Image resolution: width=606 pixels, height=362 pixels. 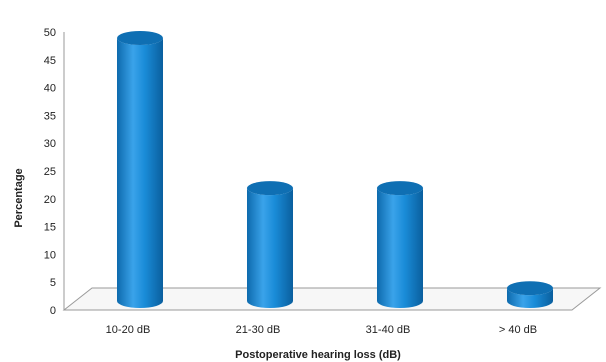 I want to click on y-axis-ticks: 0 5 10 15 20 25 30 35 40 45 50, so click(x=50, y=172).